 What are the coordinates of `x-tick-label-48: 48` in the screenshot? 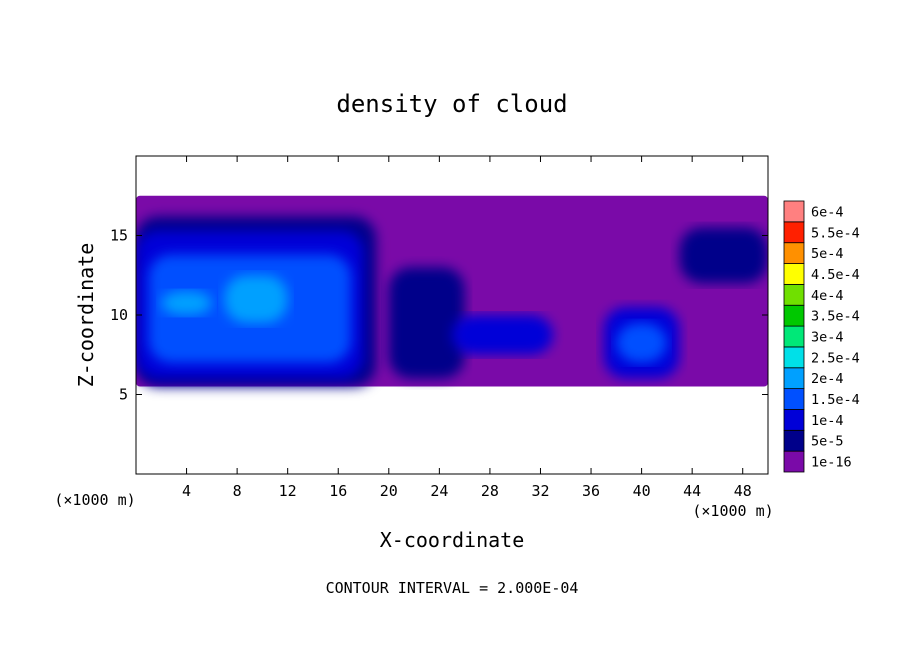 It's located at (743, 491).